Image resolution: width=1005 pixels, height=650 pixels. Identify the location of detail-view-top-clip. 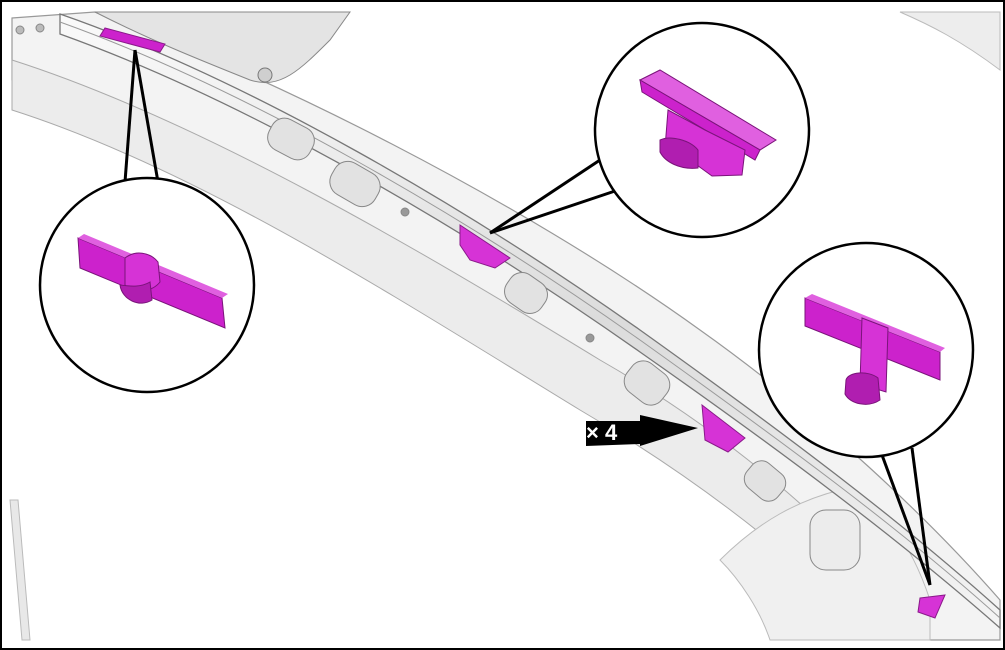
(702, 130).